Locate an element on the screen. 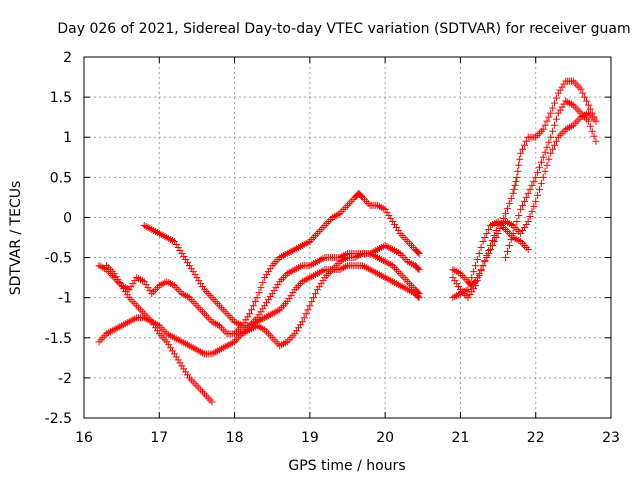  x-tick-label: 19 is located at coordinates (310, 438).